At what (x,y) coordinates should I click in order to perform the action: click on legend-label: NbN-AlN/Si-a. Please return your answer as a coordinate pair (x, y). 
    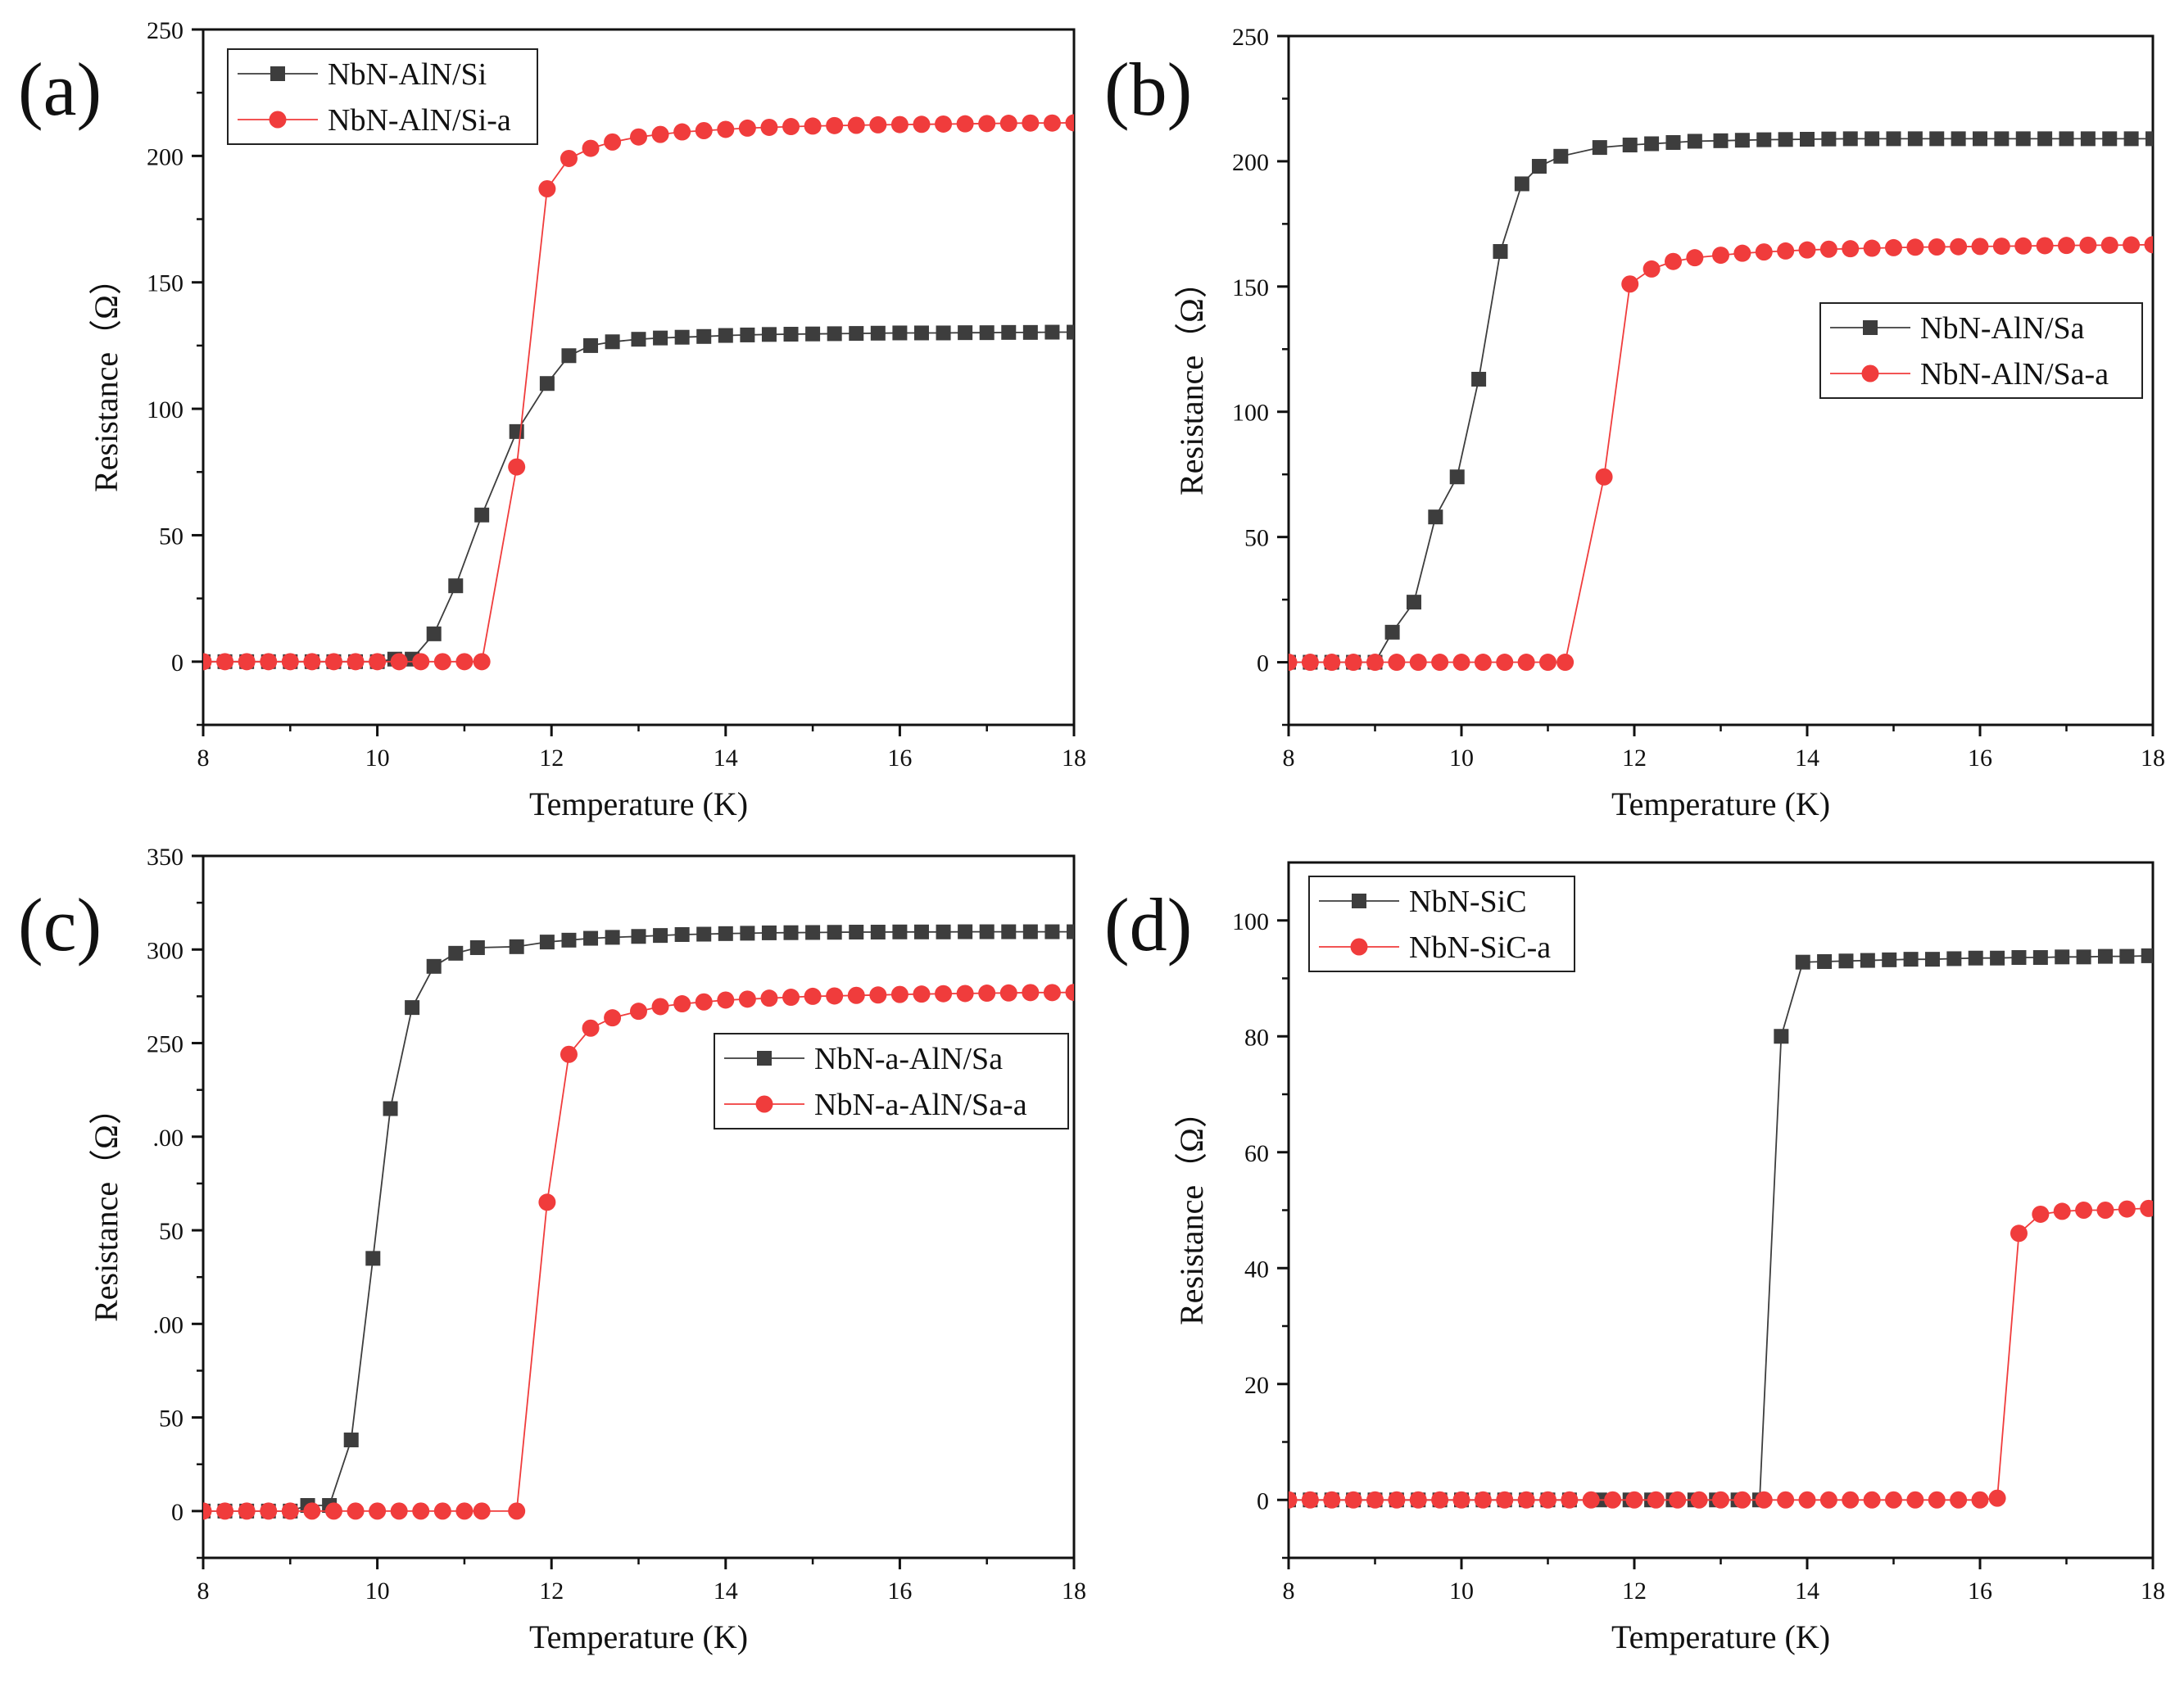
    Looking at the image, I should click on (419, 120).